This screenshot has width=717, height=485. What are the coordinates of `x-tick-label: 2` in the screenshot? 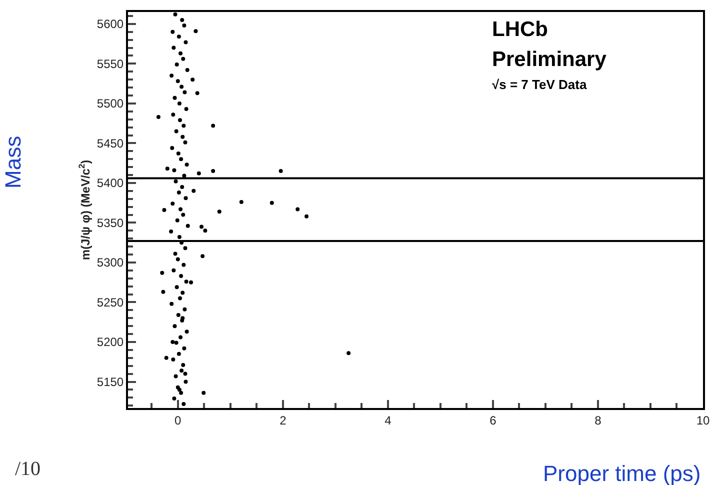 It's located at (283, 420).